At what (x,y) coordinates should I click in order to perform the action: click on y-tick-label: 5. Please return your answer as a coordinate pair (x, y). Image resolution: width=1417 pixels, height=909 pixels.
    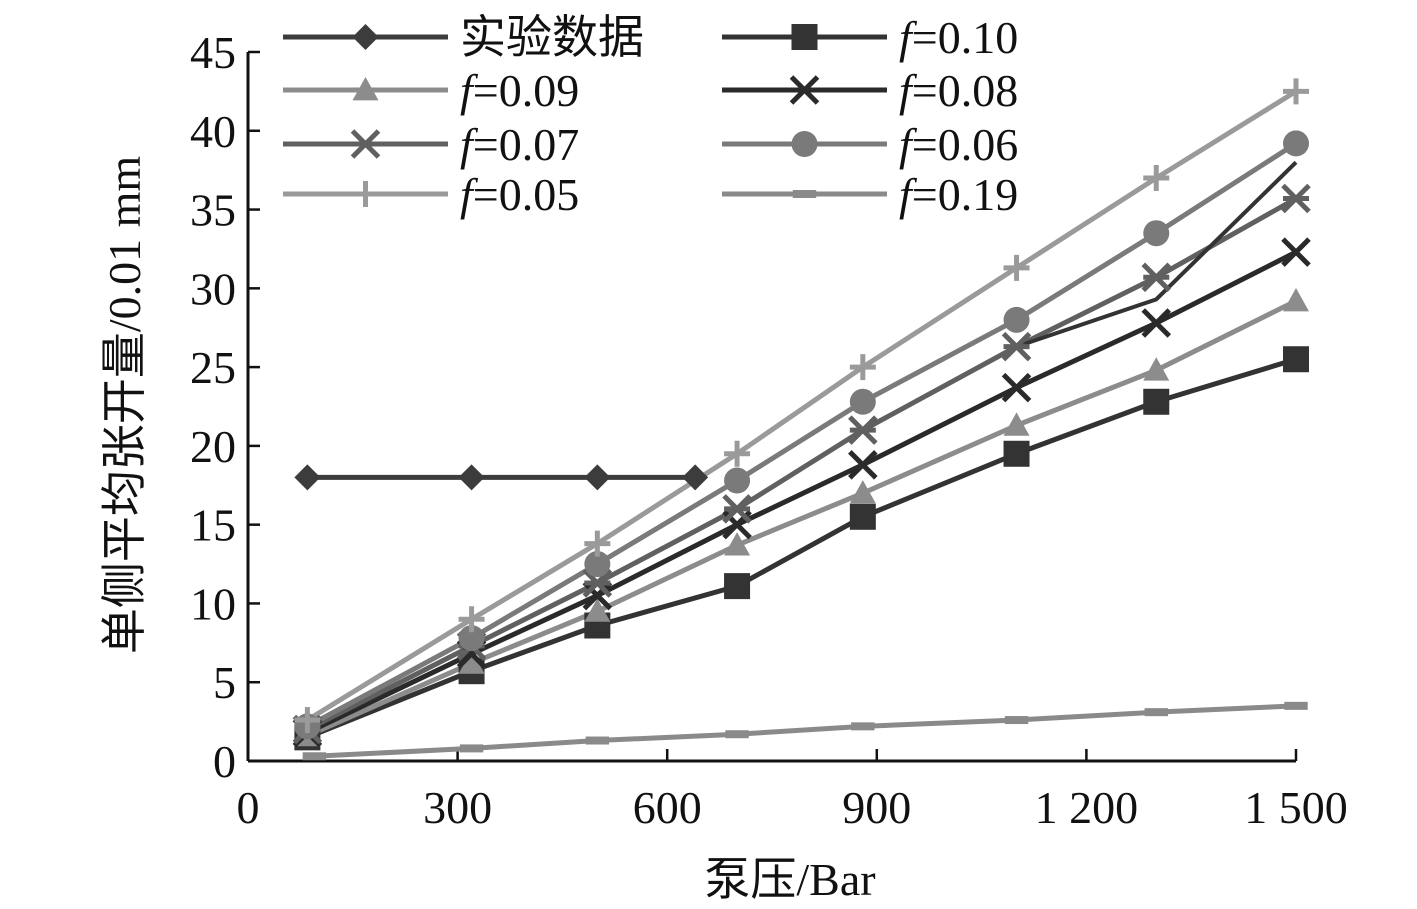
    Looking at the image, I should click on (224, 682).